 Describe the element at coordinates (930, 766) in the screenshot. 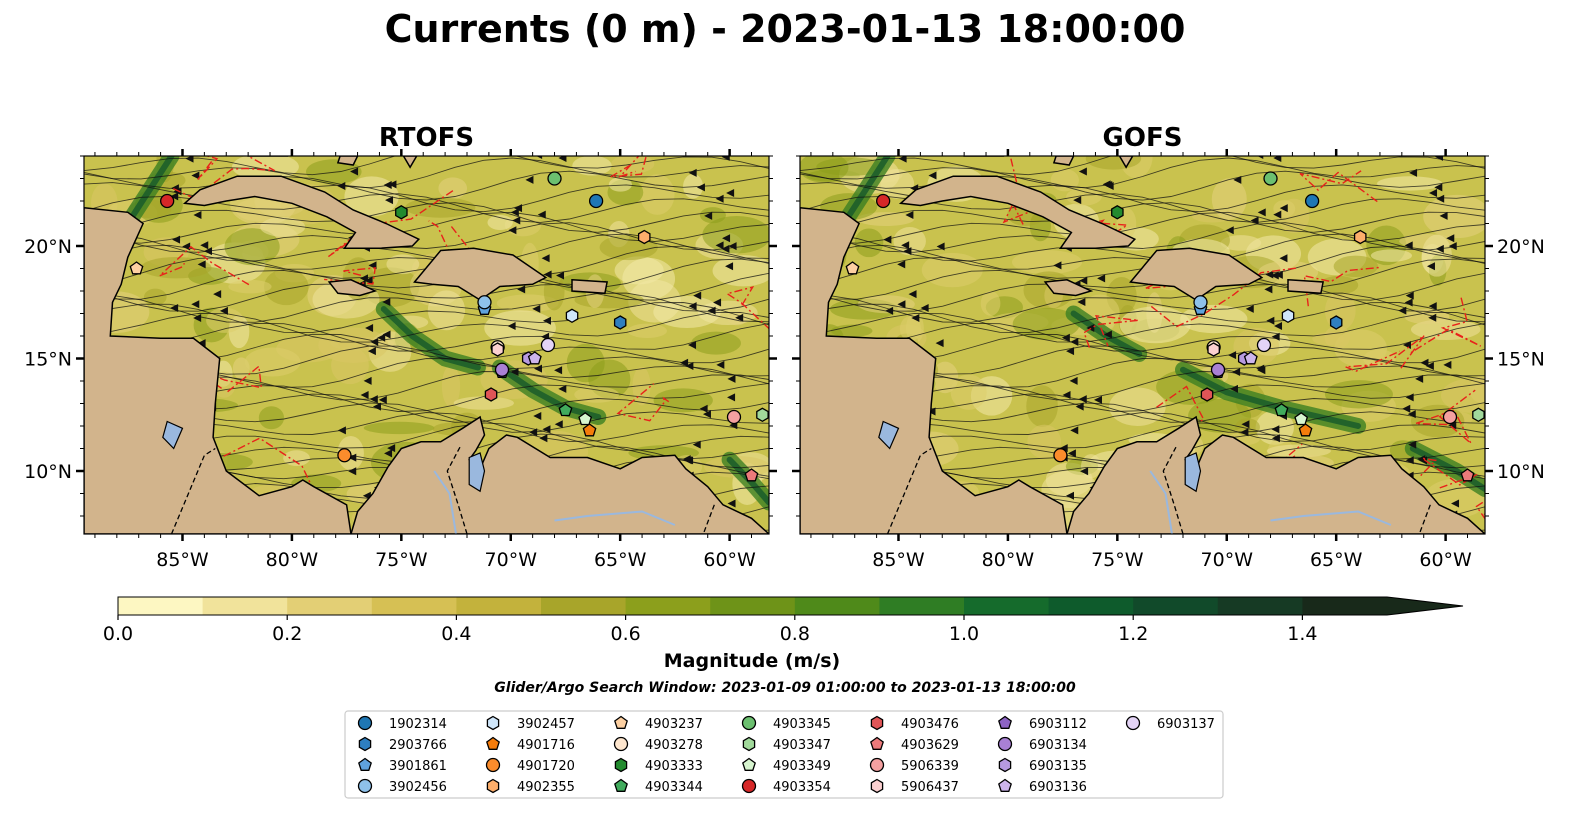

I see `legend-label: 5906339` at that location.